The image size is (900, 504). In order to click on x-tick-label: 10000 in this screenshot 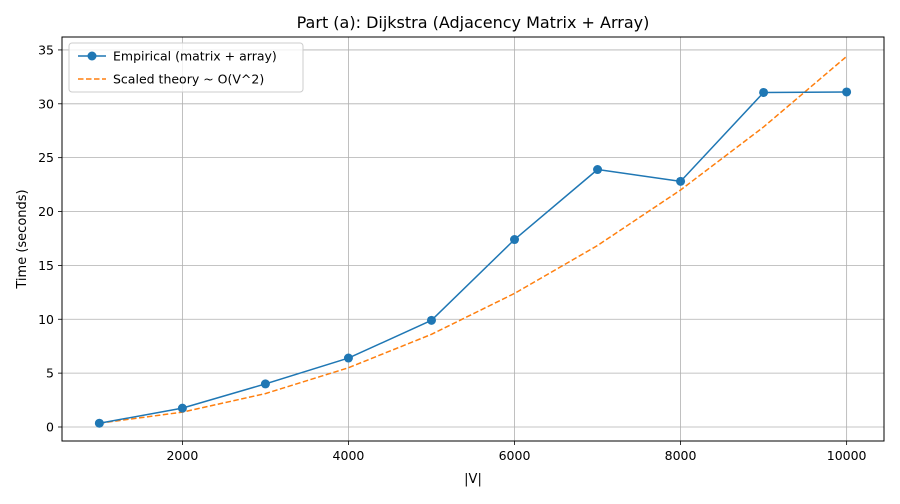, I will do `click(847, 455)`.